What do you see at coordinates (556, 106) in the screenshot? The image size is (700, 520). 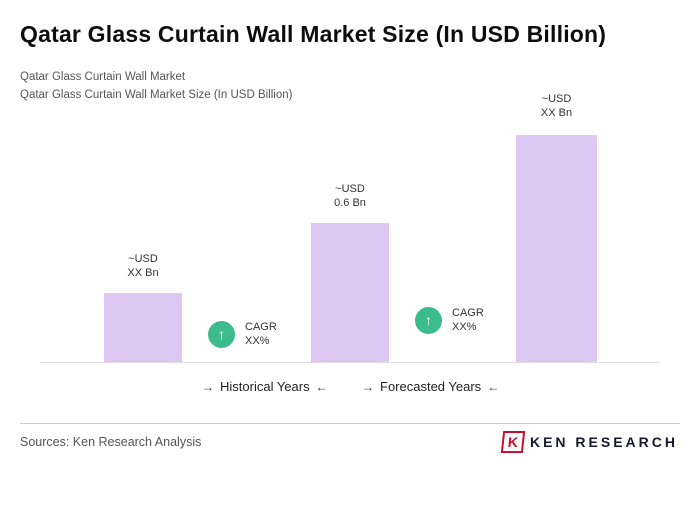 I see `bar-value-label-3: ~USD XX Bn` at bounding box center [556, 106].